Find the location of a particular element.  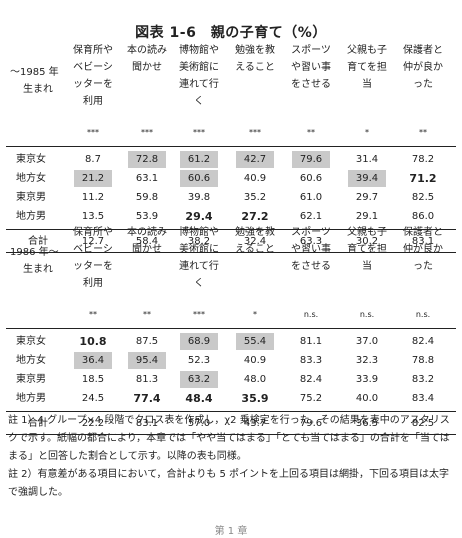

table-row: 地方女 36.4 95.4 52.3 40.9 83.3 32.3 78.8 is located at coordinates (231, 360).